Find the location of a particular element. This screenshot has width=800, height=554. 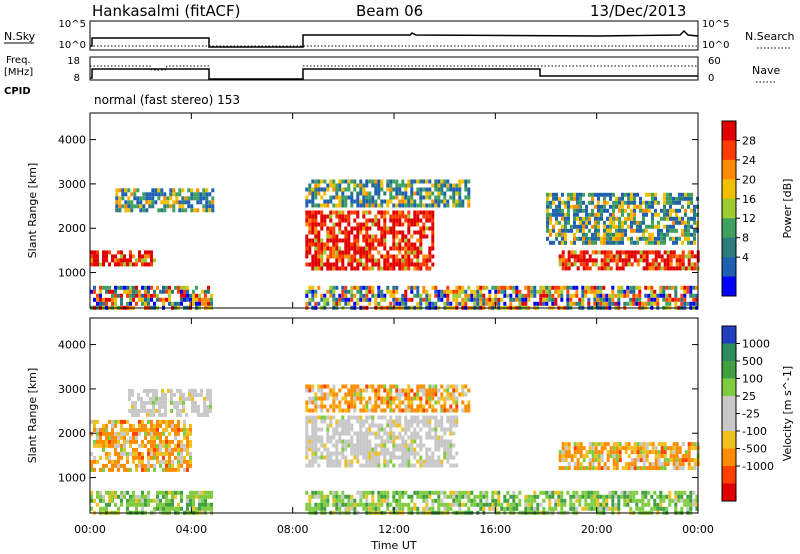

x-tick-label: 20:00 is located at coordinates (597, 529).